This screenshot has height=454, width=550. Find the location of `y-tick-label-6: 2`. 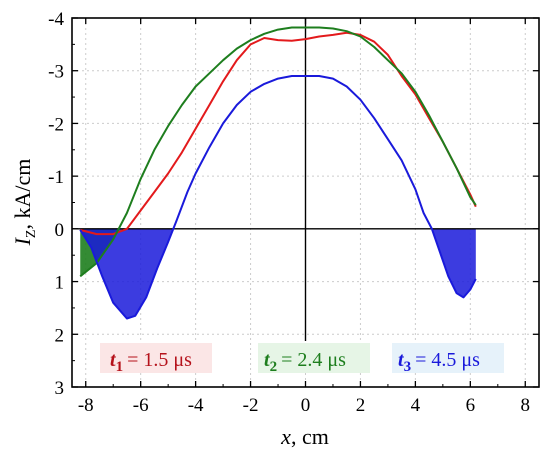

y-tick-label-6: 2 is located at coordinates (60, 335).